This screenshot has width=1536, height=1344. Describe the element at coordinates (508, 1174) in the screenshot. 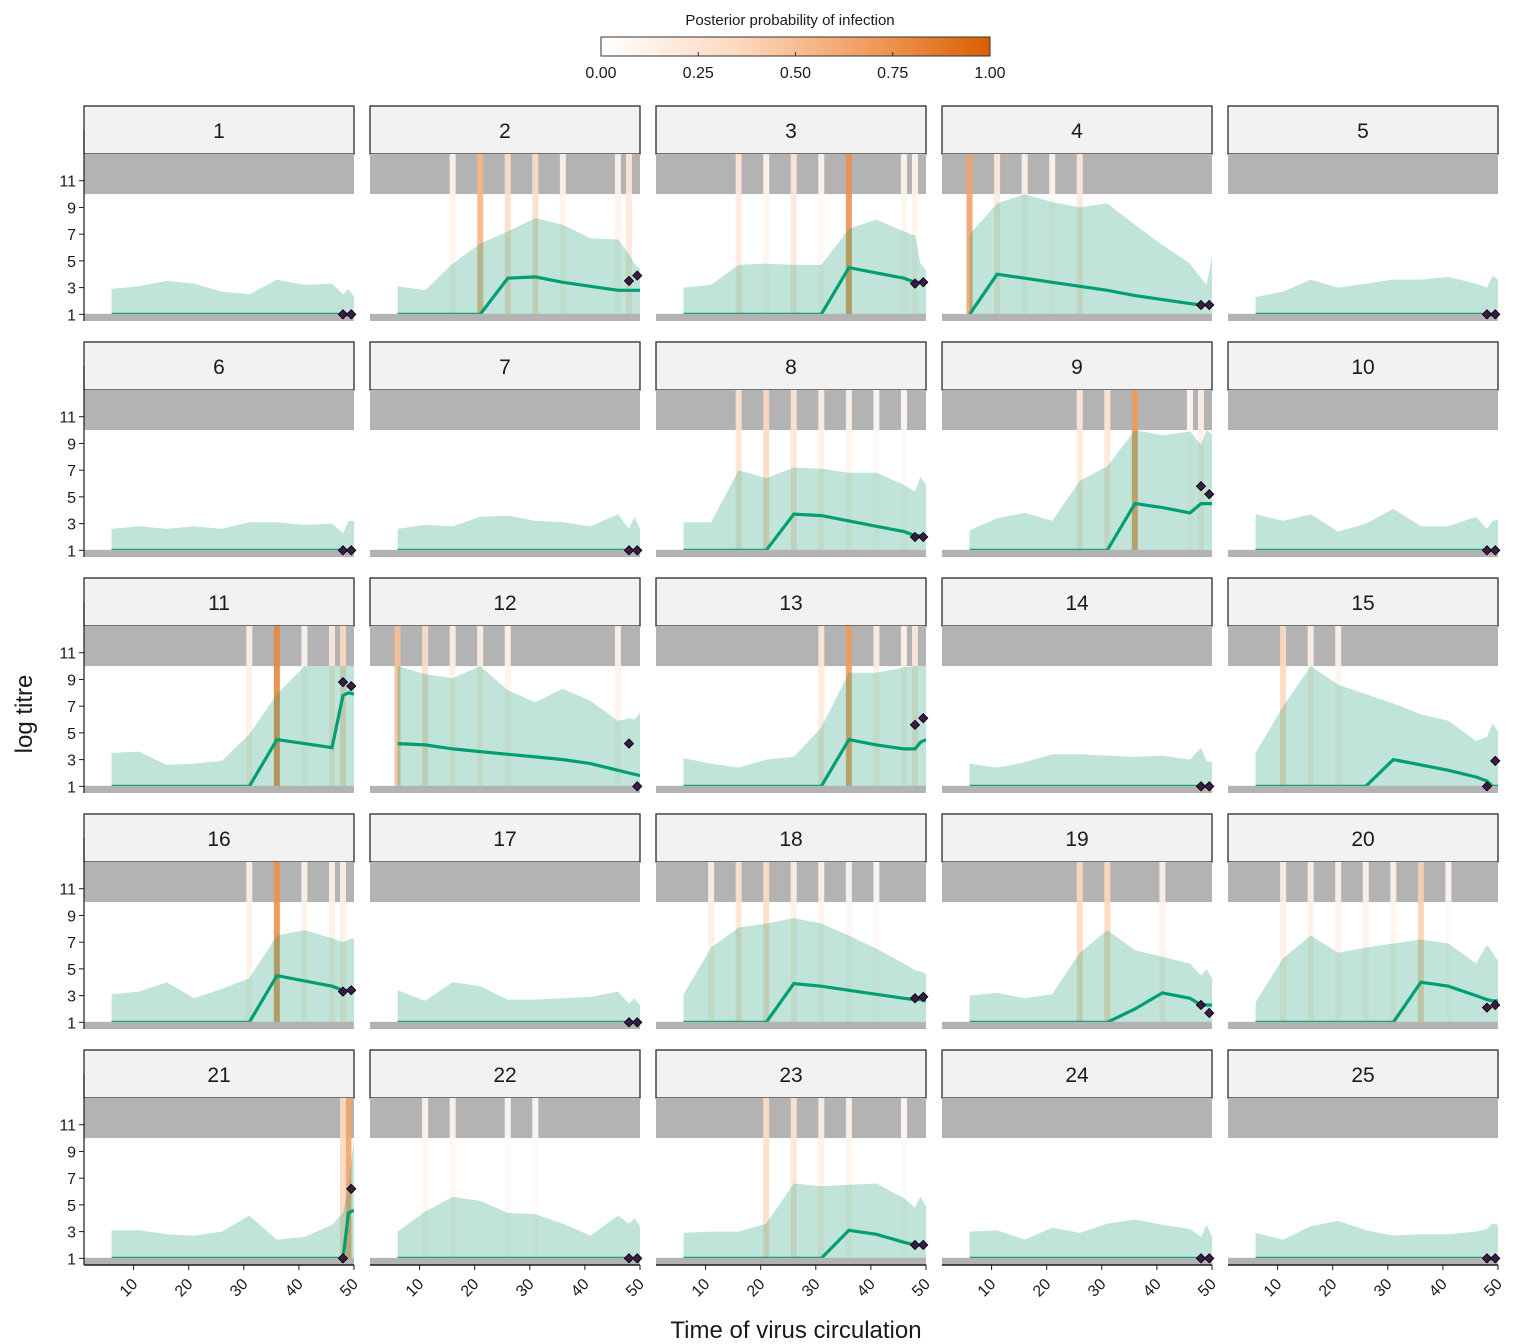

I see `facet-panel-22: 22 10 20 30 40 50` at that location.